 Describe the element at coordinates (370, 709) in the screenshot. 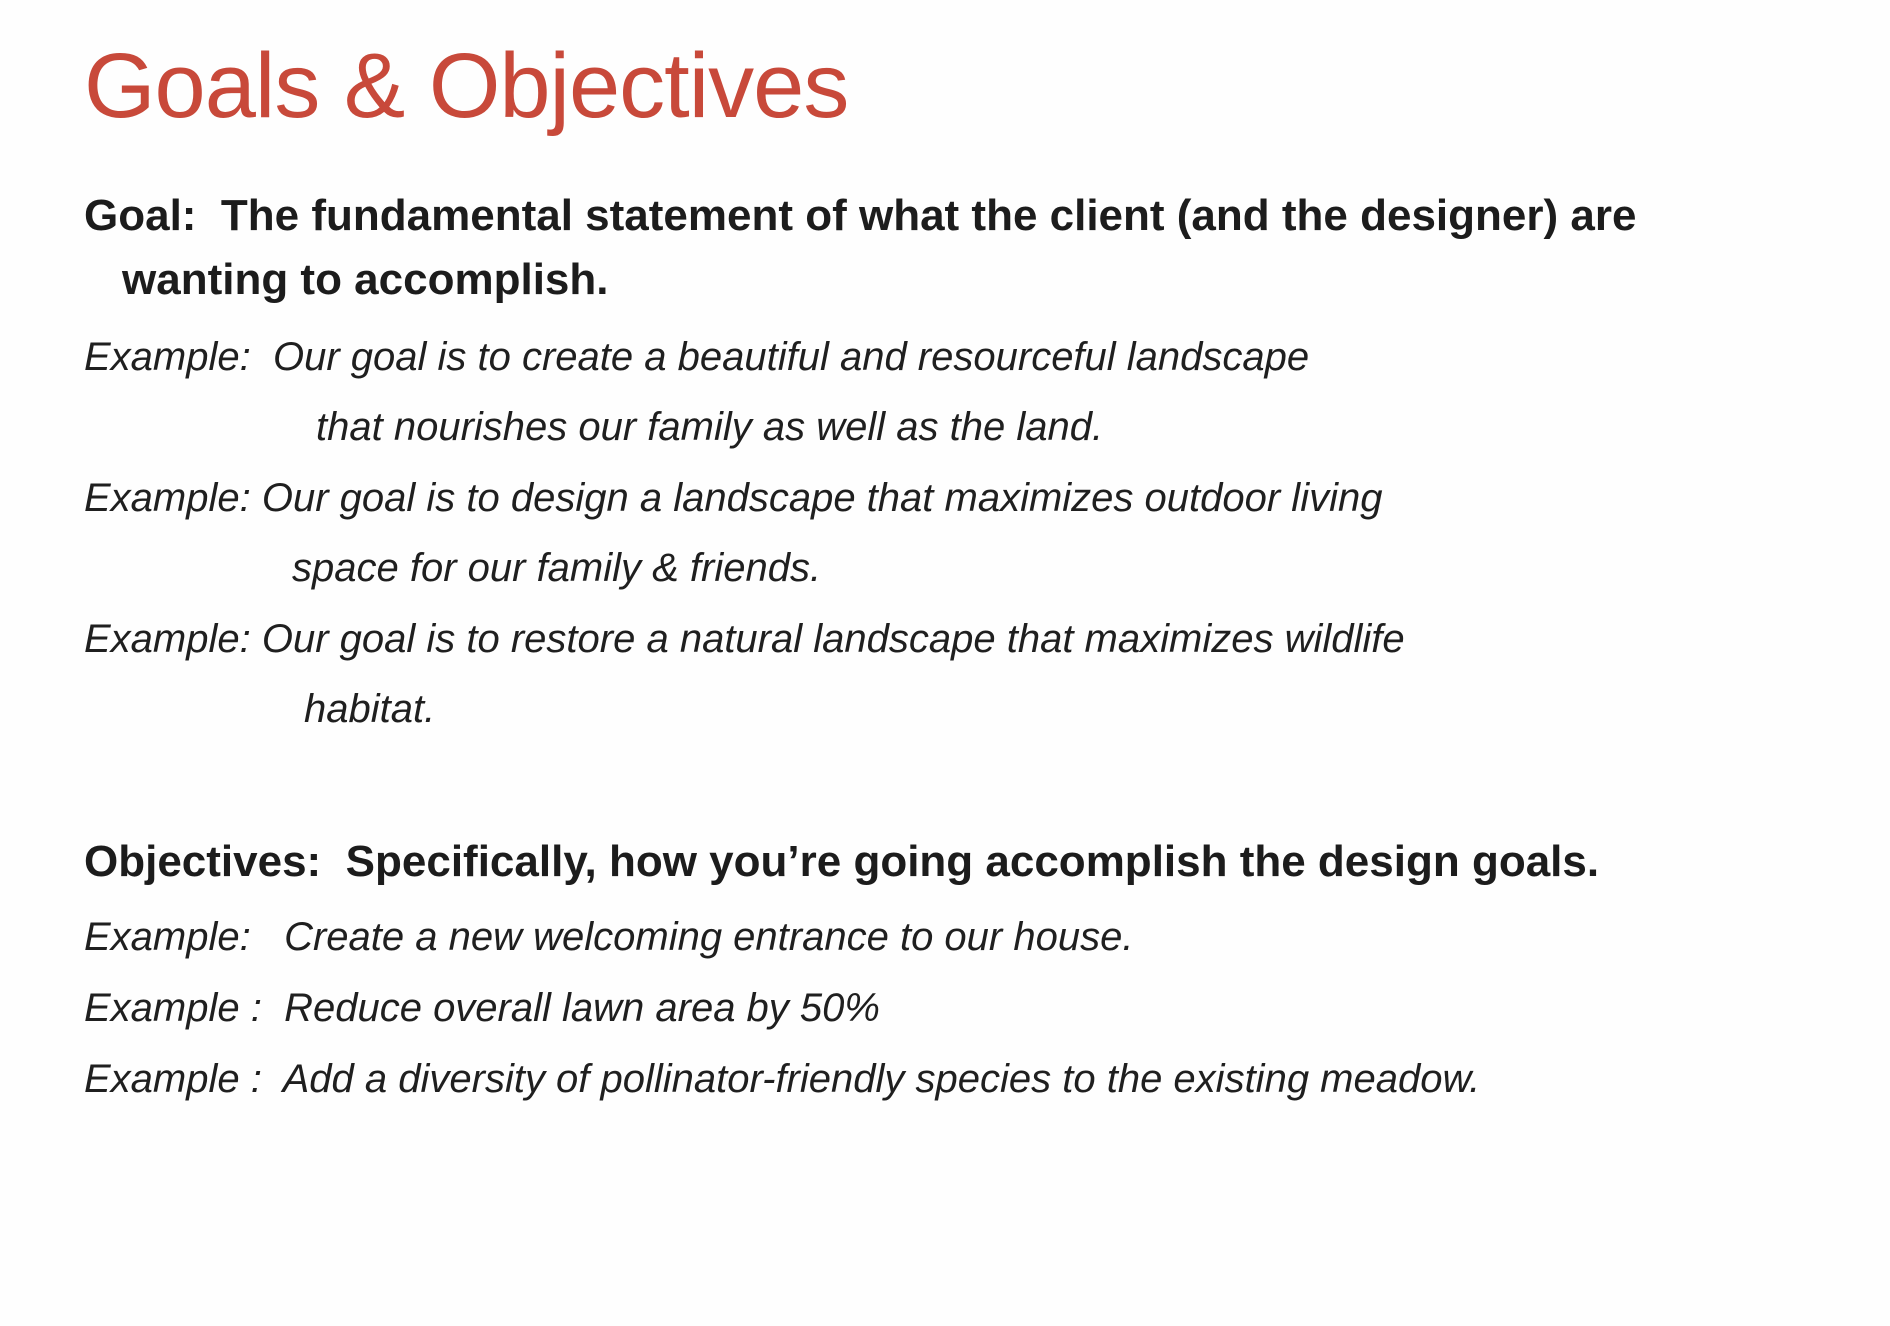

I see `goal-example-3-line2: habitat.` at that location.